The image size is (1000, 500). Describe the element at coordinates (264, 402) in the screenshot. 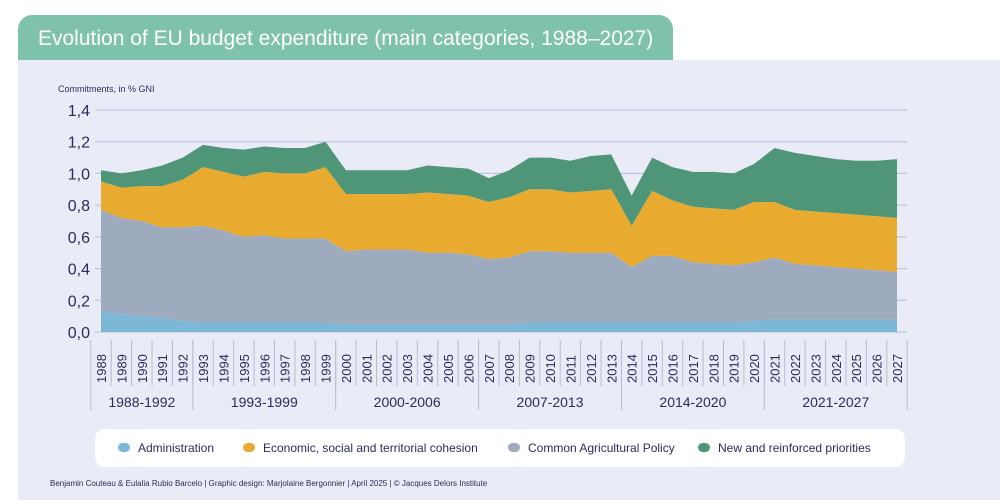

I see `period-label: 1993-1999` at that location.